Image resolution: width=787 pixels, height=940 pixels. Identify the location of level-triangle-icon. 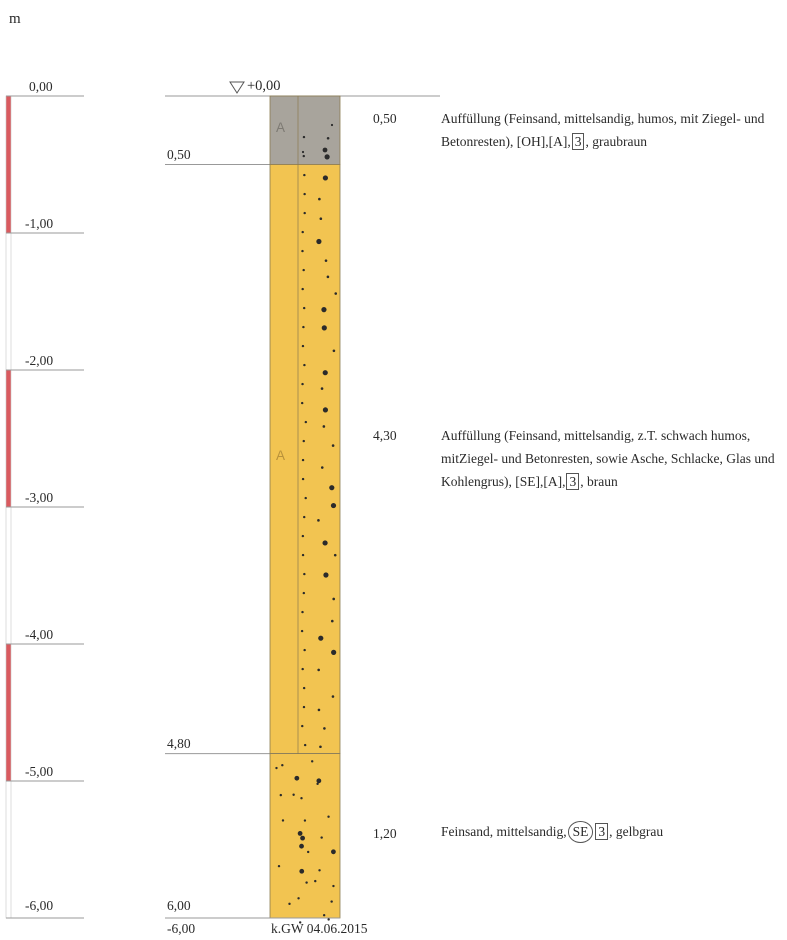
(237, 87).